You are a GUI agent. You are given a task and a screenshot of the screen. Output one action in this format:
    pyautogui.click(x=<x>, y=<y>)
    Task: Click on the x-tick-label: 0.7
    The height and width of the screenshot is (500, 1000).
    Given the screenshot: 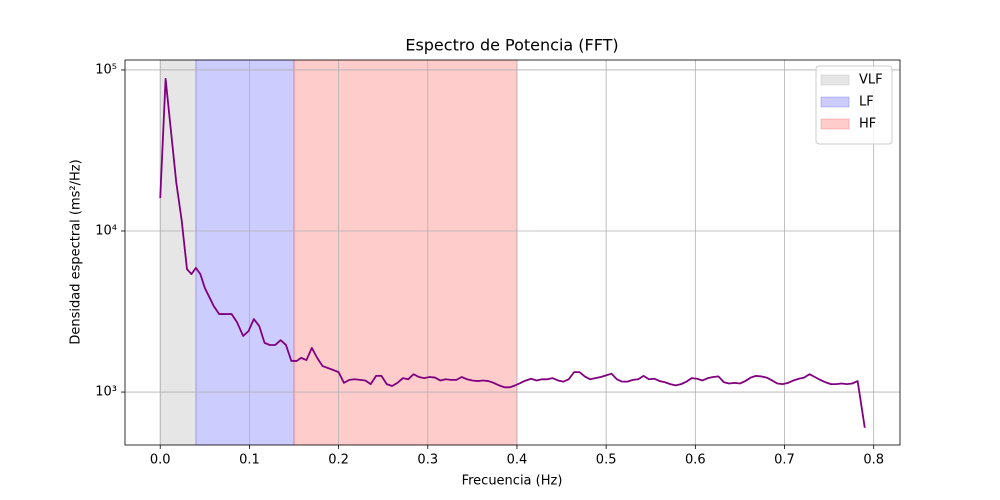 What is the action you would take?
    pyautogui.click(x=784, y=460)
    